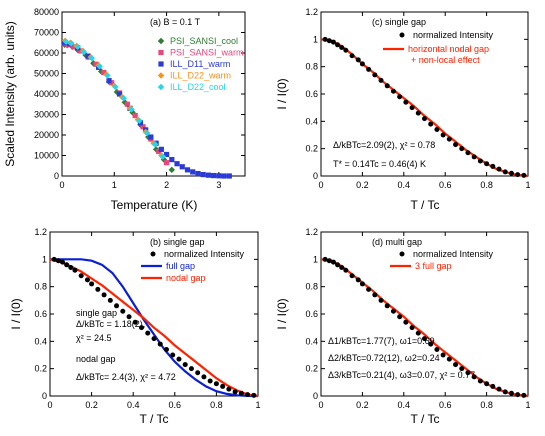 This screenshot has height=436, width=545. I want to click on panel-d-points, so click(424, 327).